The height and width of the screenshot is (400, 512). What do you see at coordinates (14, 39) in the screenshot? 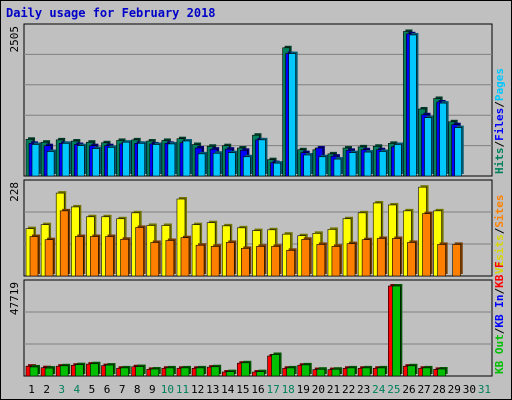
I see `y-max-label: 2505` at bounding box center [14, 39].